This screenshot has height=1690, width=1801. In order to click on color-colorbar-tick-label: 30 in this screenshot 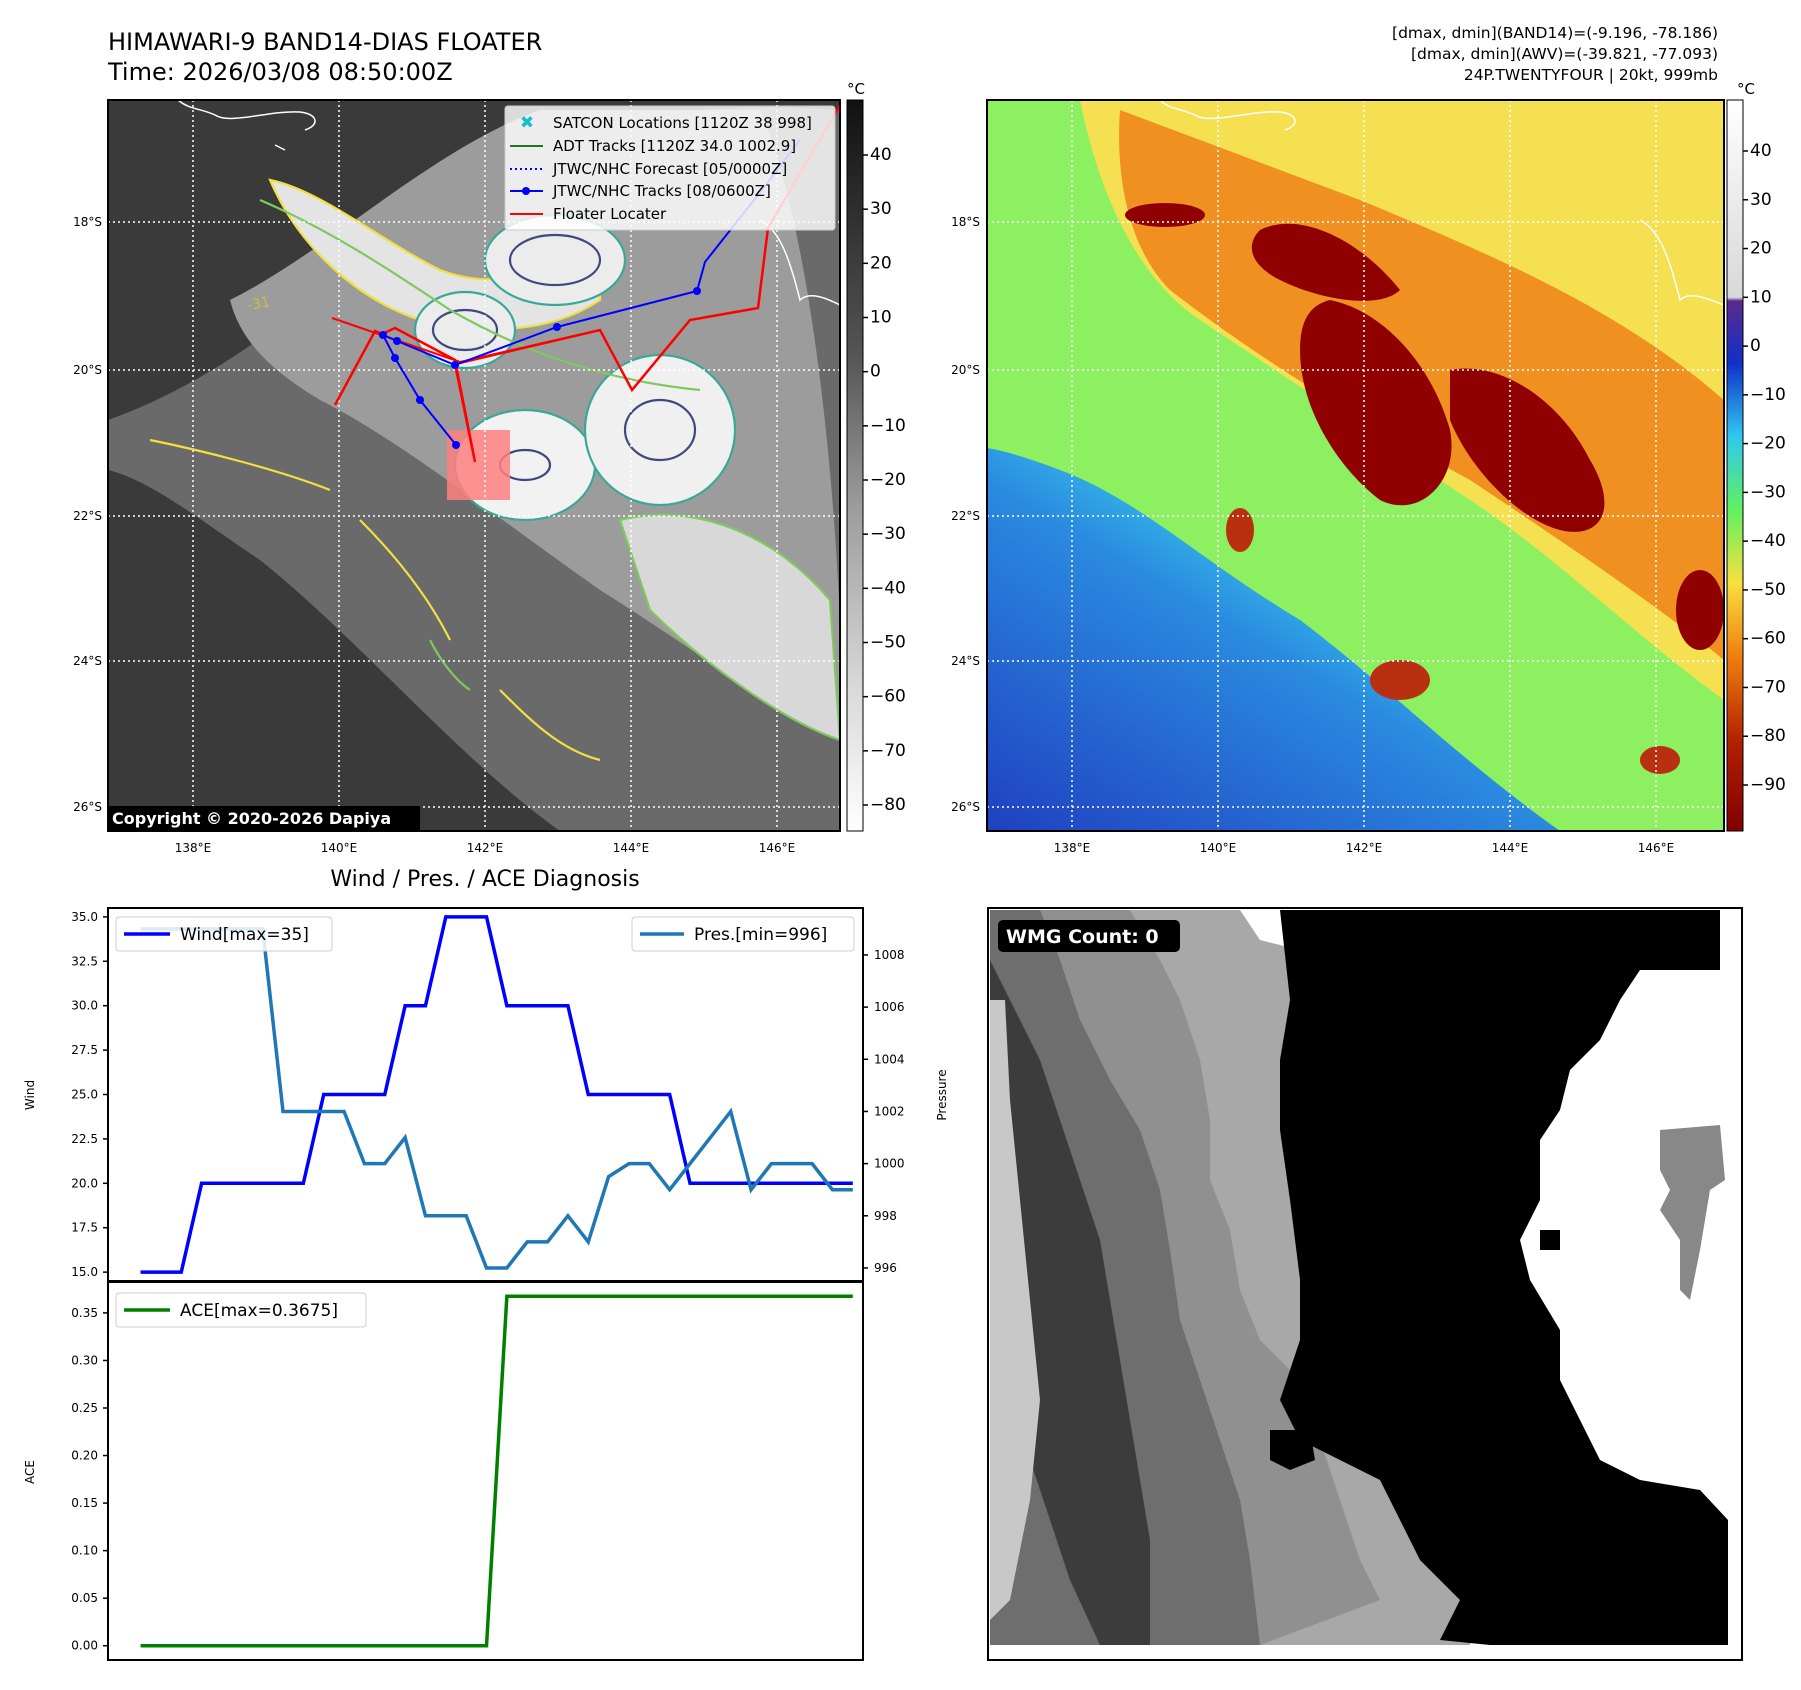, I will do `click(1761, 200)`.